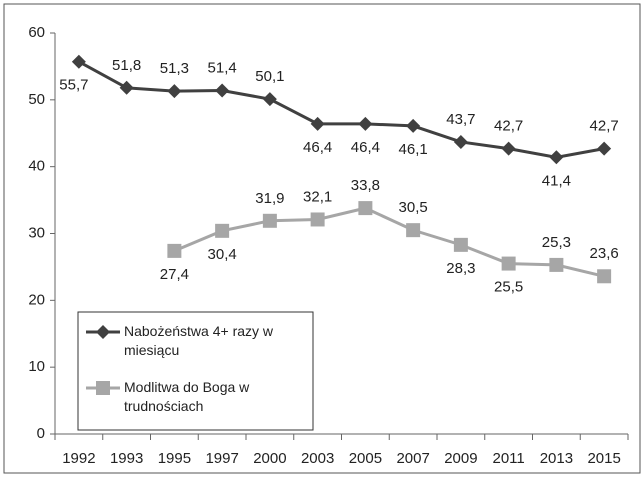 The height and width of the screenshot is (477, 644). What do you see at coordinates (604, 253) in the screenshot?
I see `data-label: 23,6` at bounding box center [604, 253].